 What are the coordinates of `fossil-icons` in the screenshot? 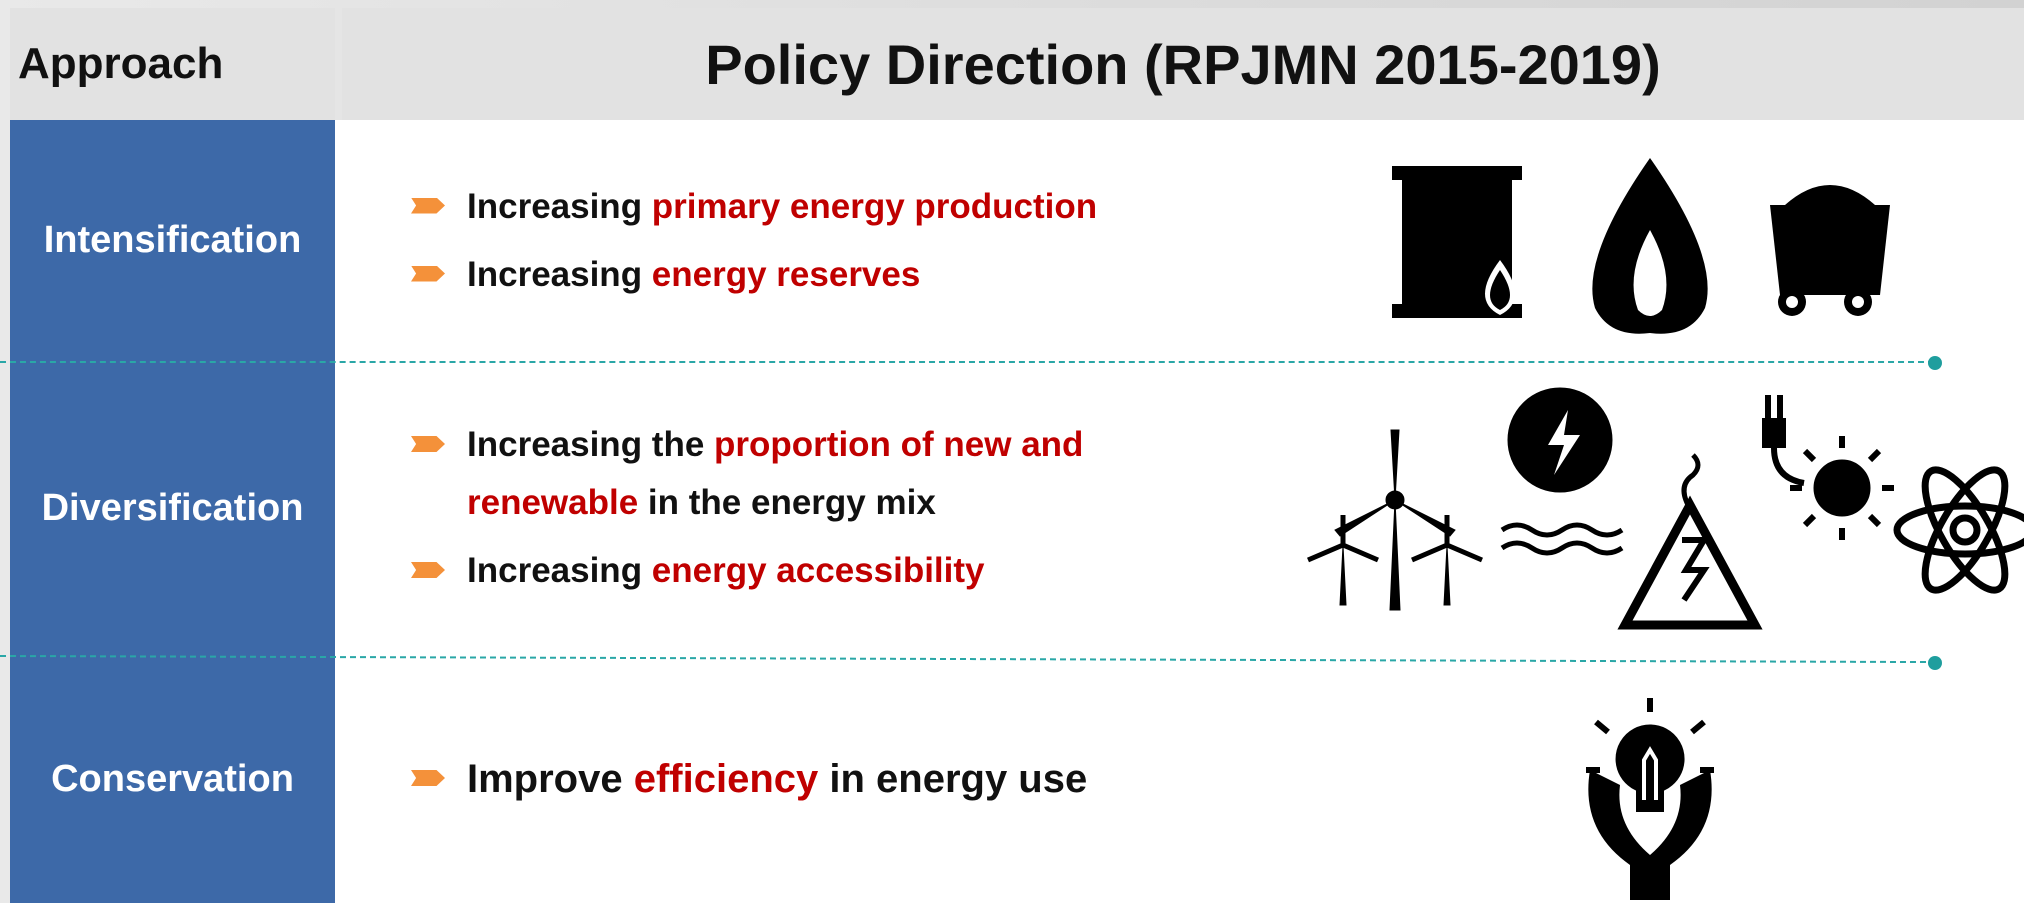 It's located at (1641, 246).